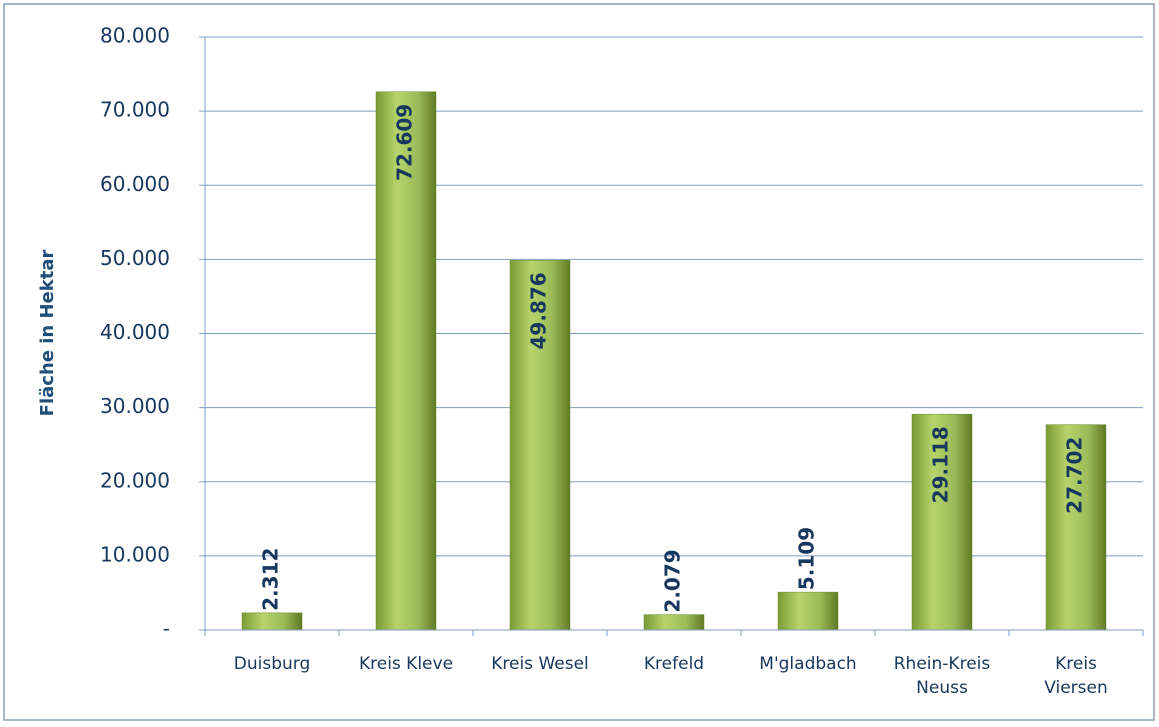  I want to click on y-tick-label: -, so click(166, 629).